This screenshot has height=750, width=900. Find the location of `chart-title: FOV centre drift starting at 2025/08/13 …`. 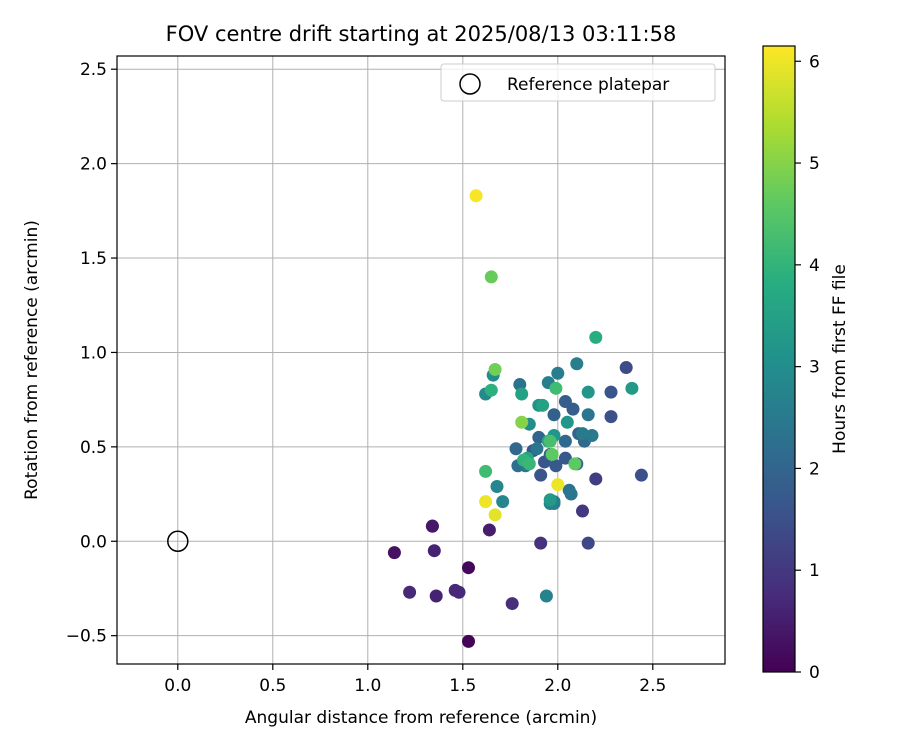

chart-title: FOV centre drift starting at 2025/08/13 … is located at coordinates (421, 34).